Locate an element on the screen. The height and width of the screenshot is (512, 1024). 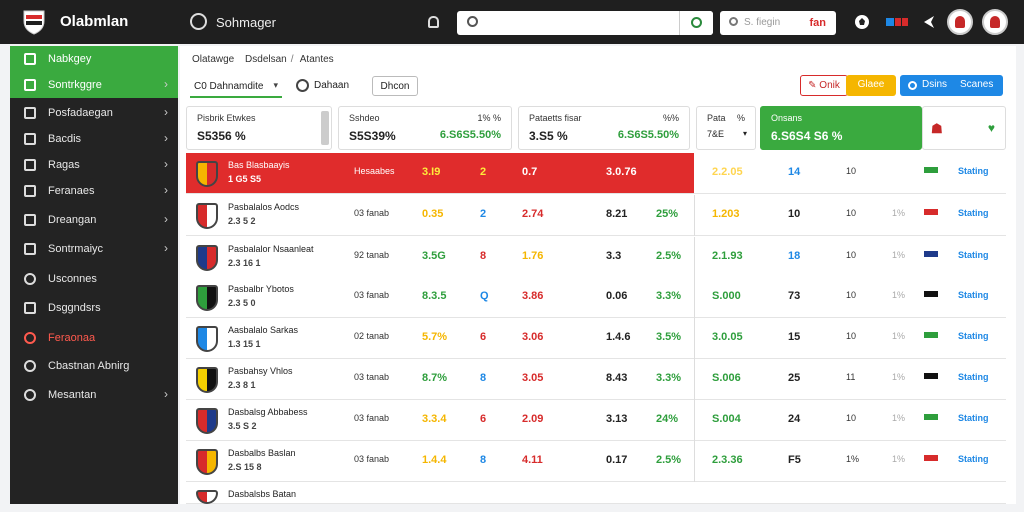
team-name: Dasbalbs Baslan is located at coordinates (262, 453).